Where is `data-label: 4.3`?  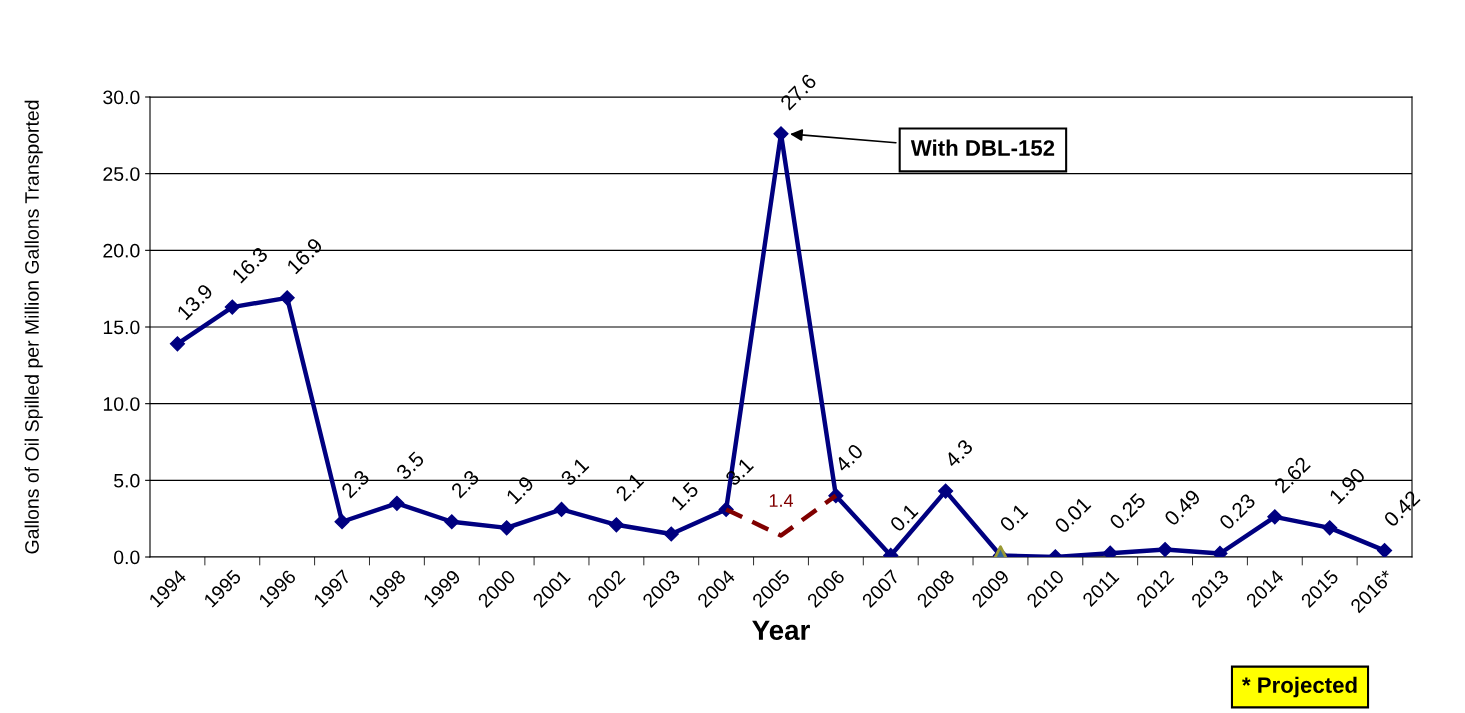 data-label: 4.3 is located at coordinates (958, 453).